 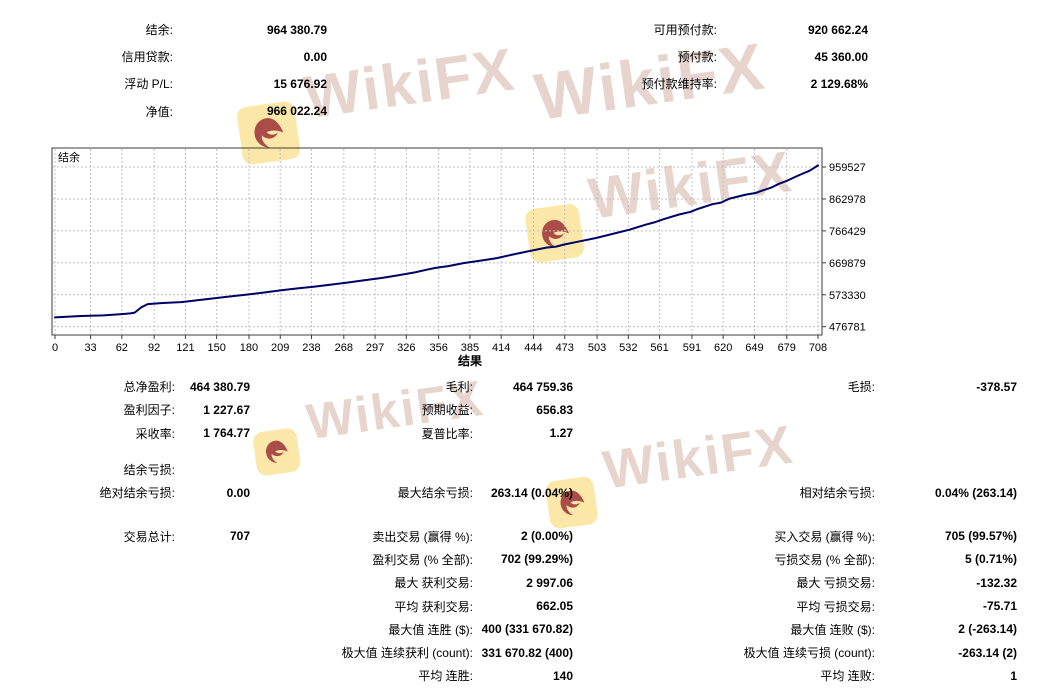 I want to click on stat-row: 预付款: 45 360.00, so click(x=704, y=56).